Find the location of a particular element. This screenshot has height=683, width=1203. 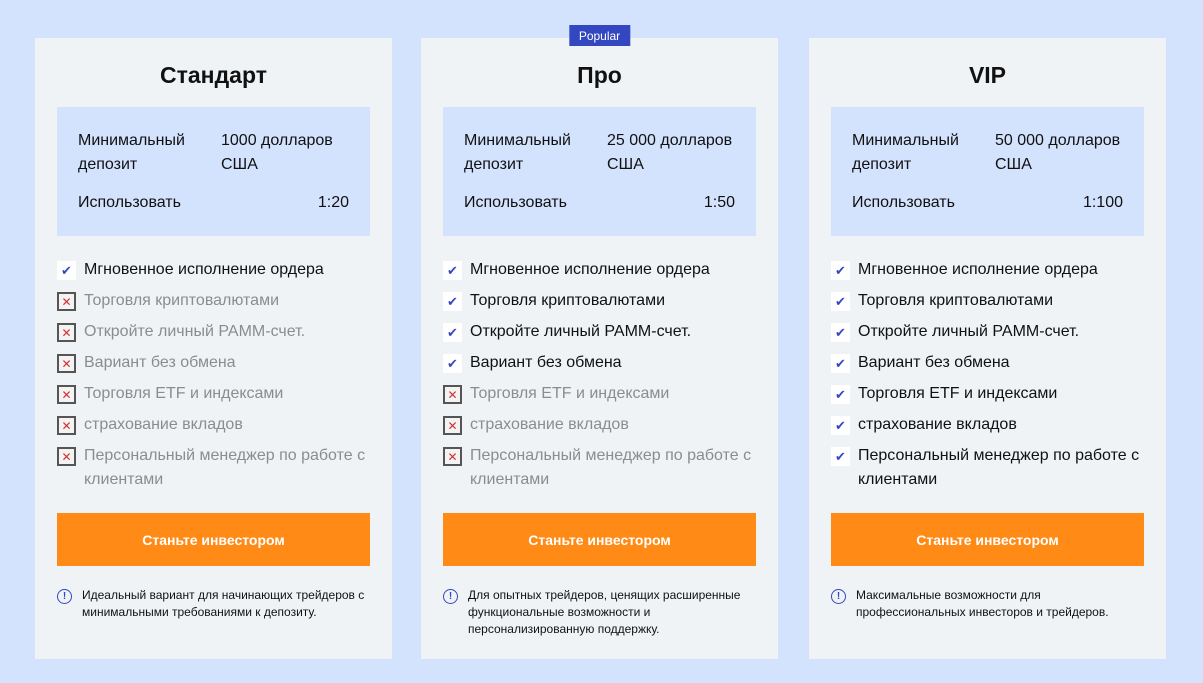

feature-item: ✕ Откройте личный РАММ-счет. is located at coordinates (213, 332).